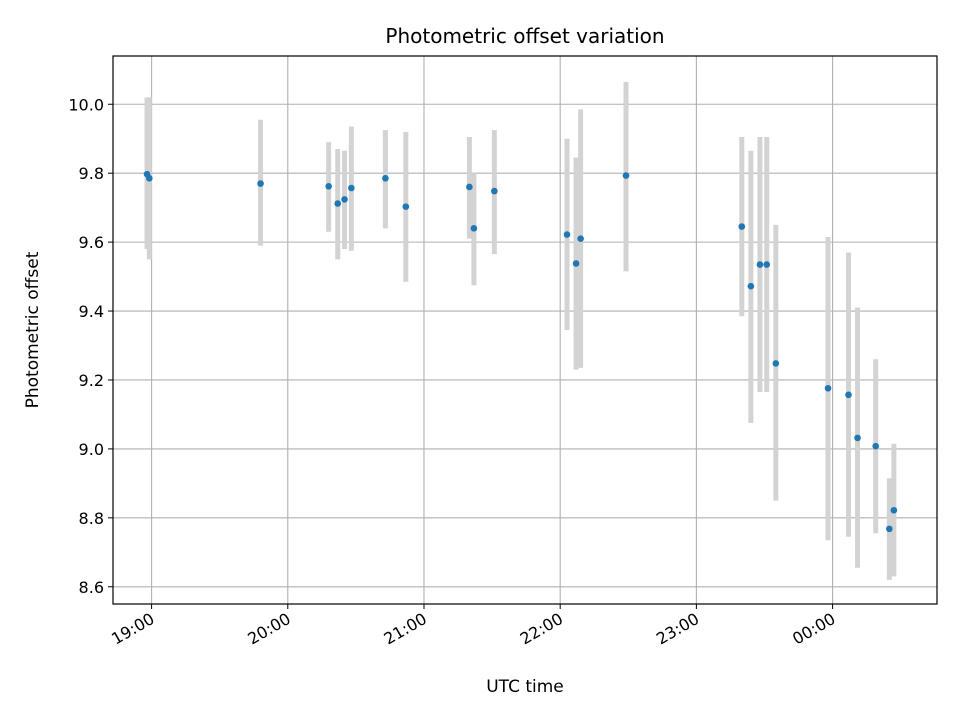 Image resolution: width=960 pixels, height=720 pixels. What do you see at coordinates (91, 449) in the screenshot?
I see `y-tick-label: 9.0` at bounding box center [91, 449].